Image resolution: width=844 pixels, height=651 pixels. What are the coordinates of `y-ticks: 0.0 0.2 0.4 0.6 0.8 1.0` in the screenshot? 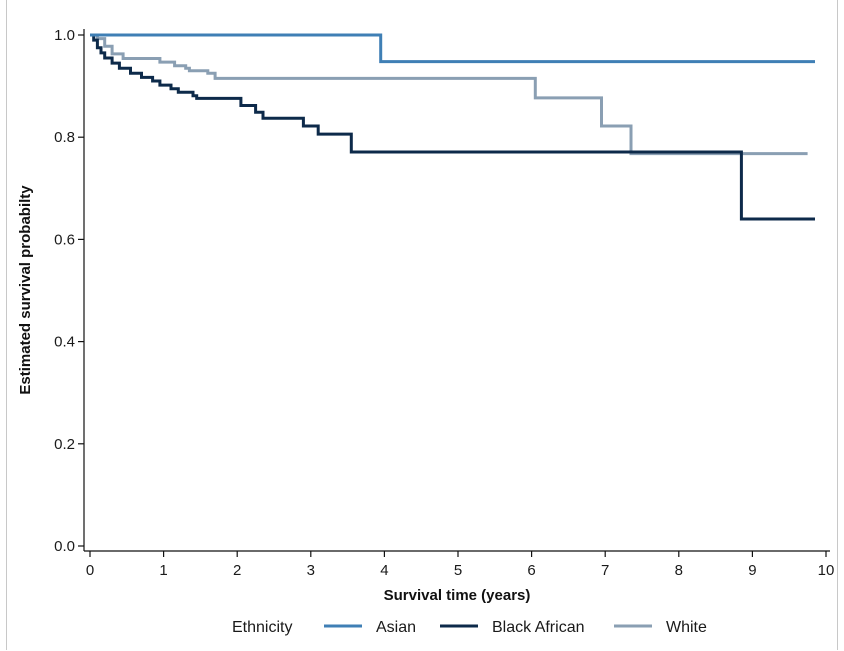 It's located at (69, 291).